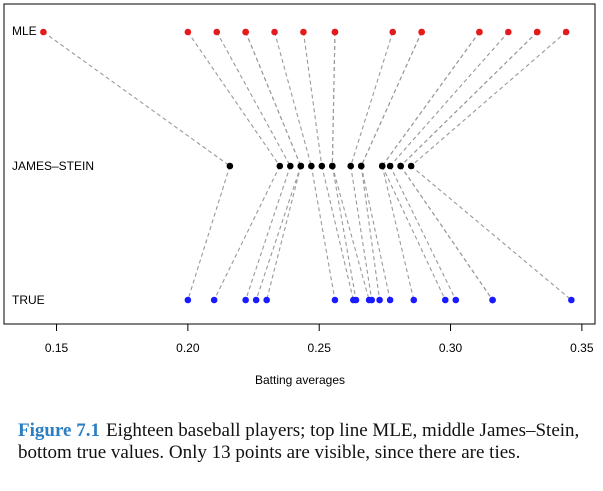  Describe the element at coordinates (293, 99) in the screenshot. I see `connector-line-player-6-mle` at that location.